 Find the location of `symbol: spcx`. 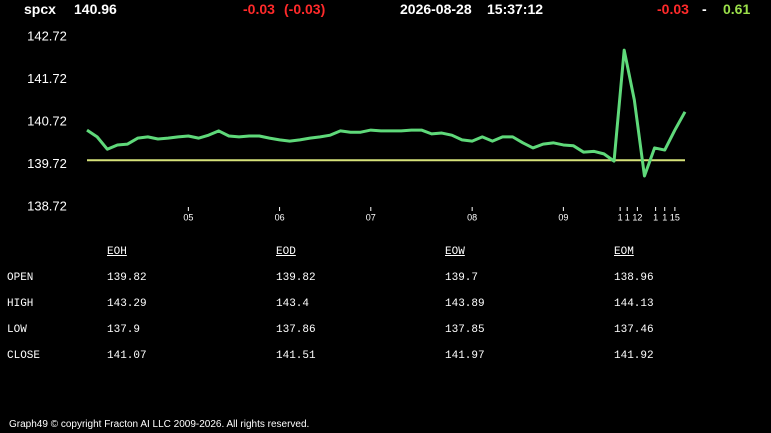

symbol: spcx is located at coordinates (40, 9).